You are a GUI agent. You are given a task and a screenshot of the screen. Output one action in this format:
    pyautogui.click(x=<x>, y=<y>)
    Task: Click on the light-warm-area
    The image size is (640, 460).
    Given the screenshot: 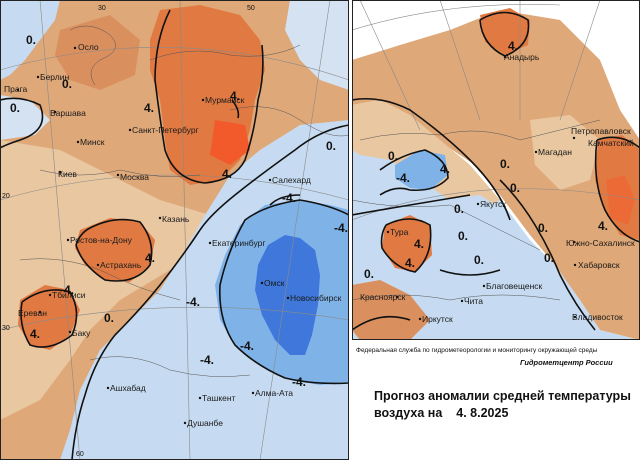 What is the action you would take?
    pyautogui.click(x=565, y=152)
    